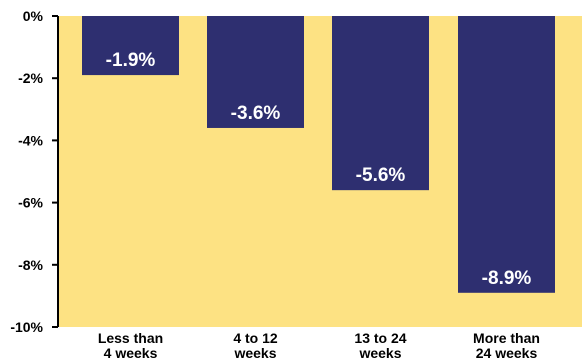 This screenshot has height=363, width=582. I want to click on y-tick-label: -6%, so click(30, 203).